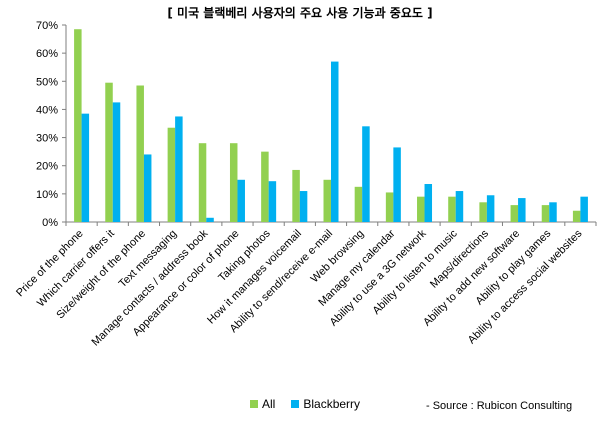 This screenshot has width=600, height=422. Describe the element at coordinates (47, 54) in the screenshot. I see `y-tick-label: 60%` at that location.